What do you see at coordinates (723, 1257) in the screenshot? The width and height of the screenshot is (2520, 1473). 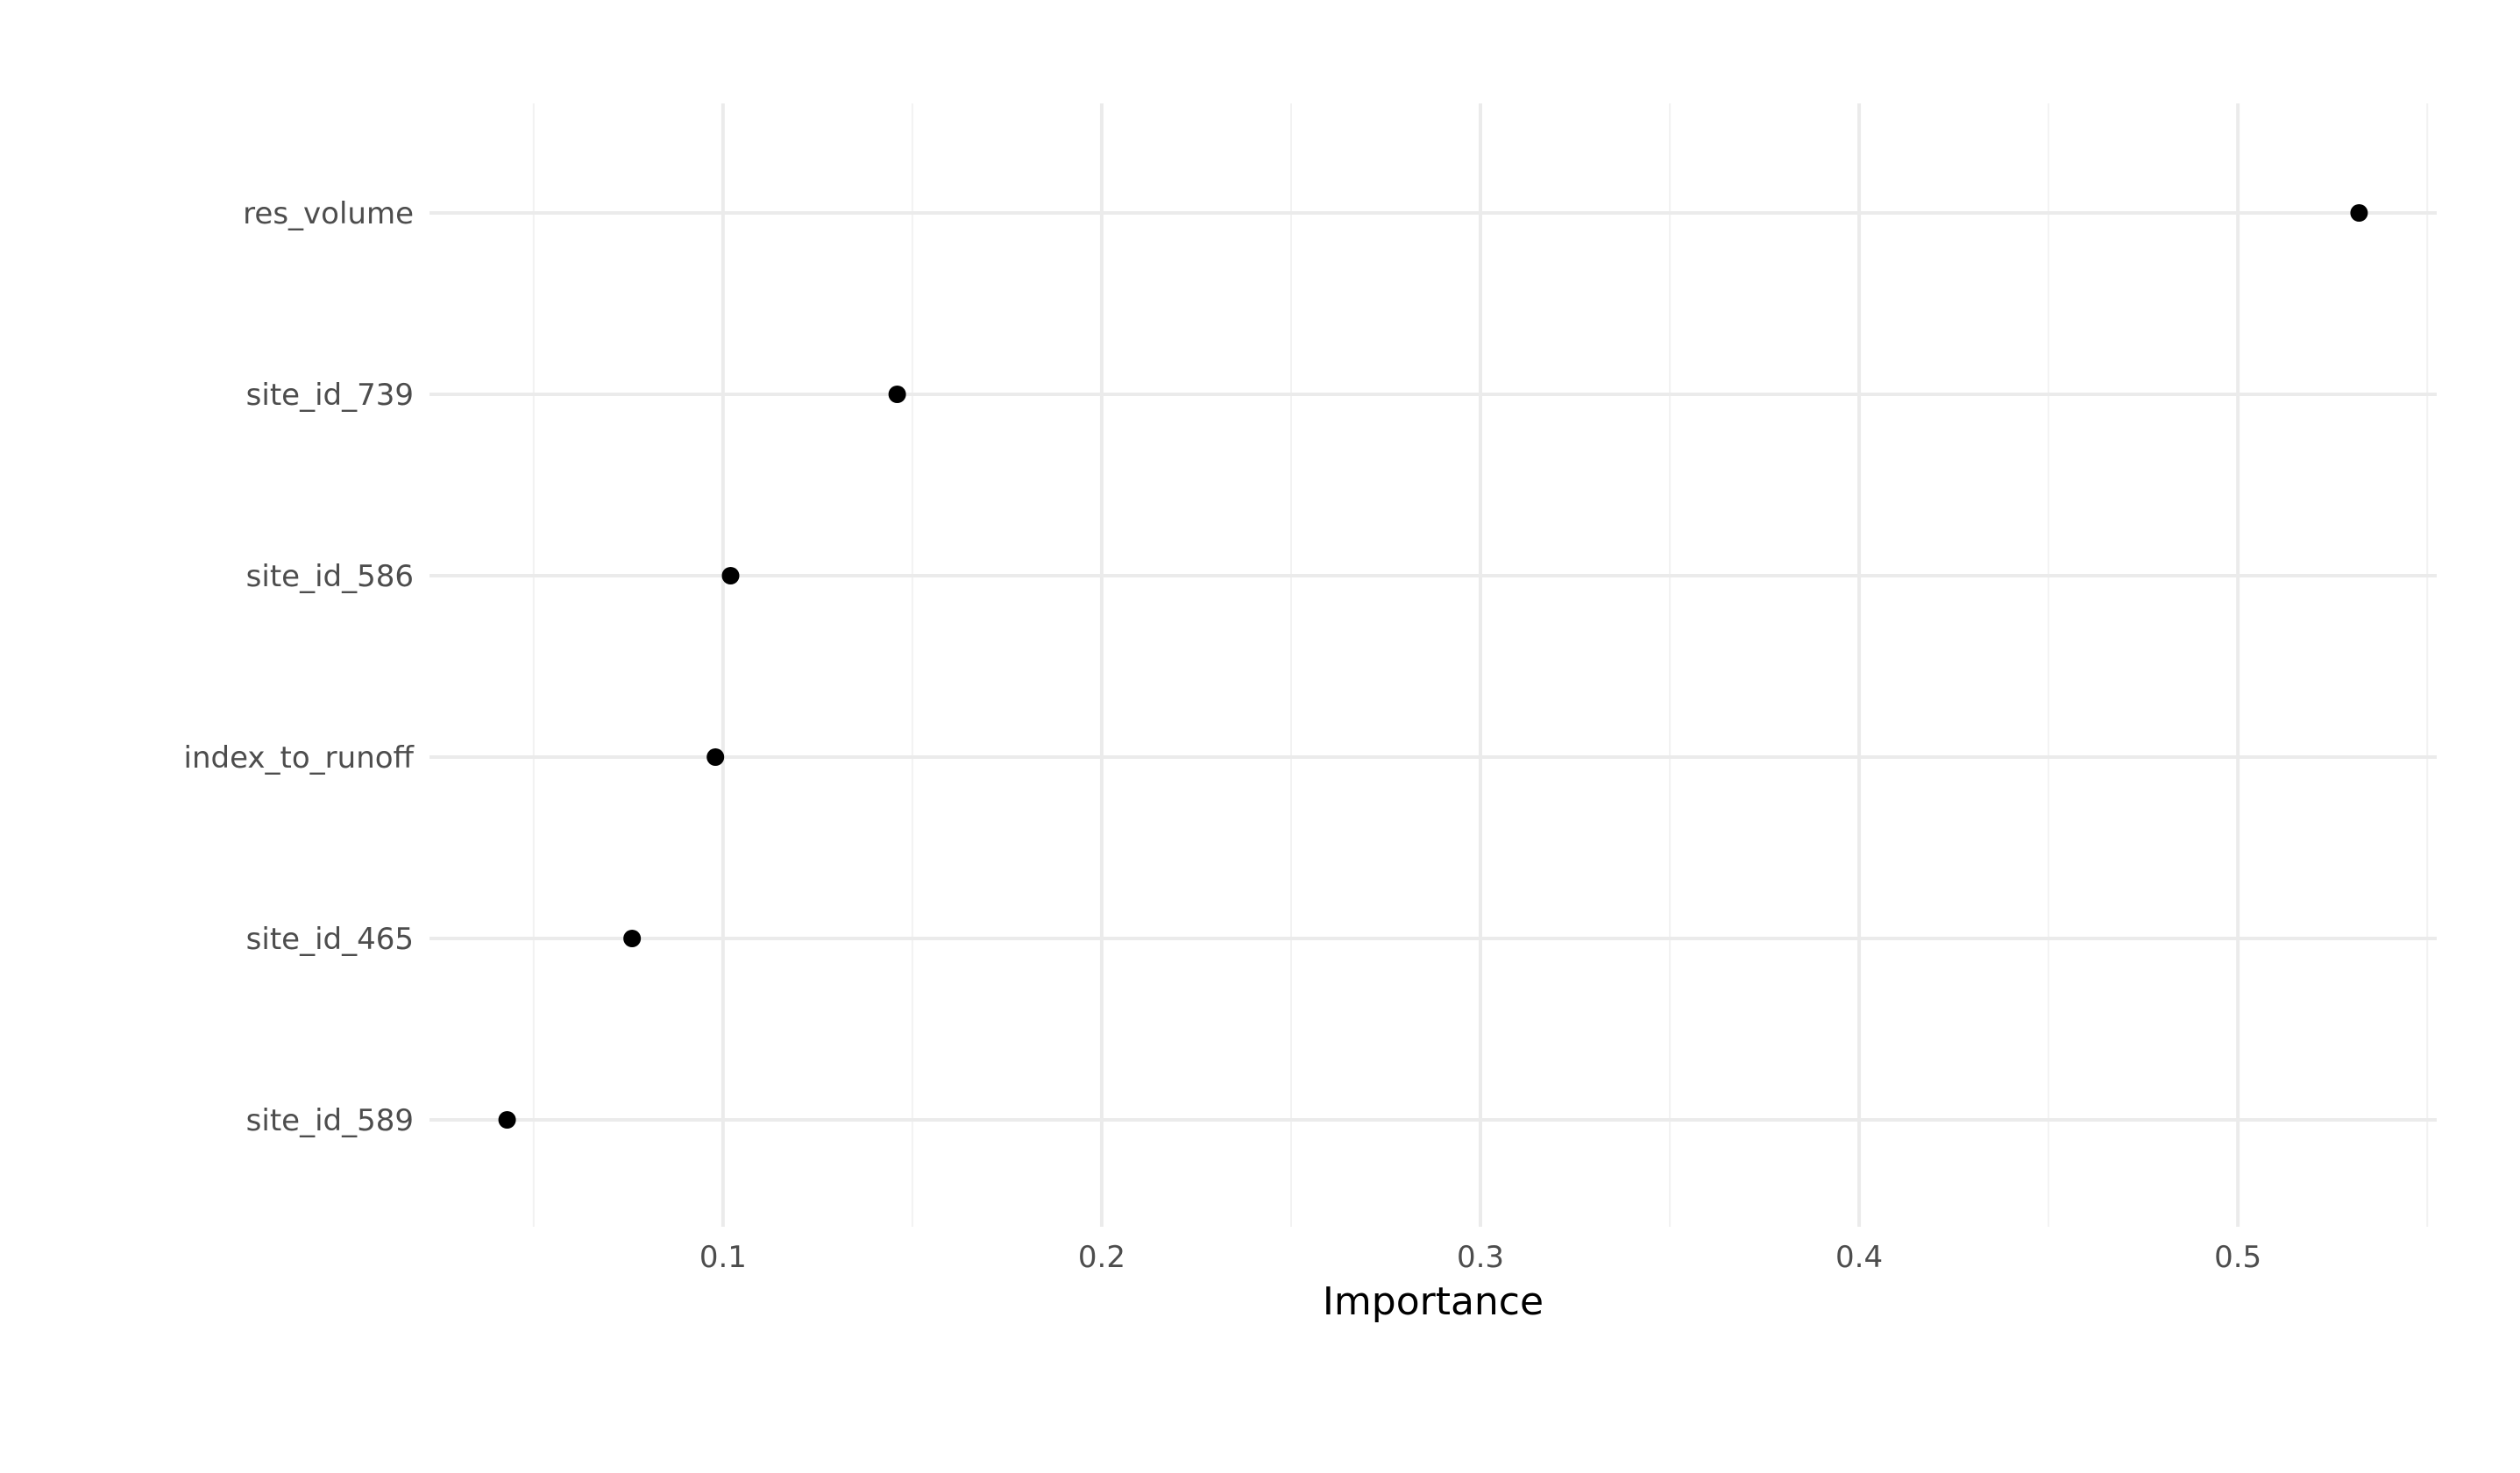 I see `x-tick-label-0: 0.1` at bounding box center [723, 1257].